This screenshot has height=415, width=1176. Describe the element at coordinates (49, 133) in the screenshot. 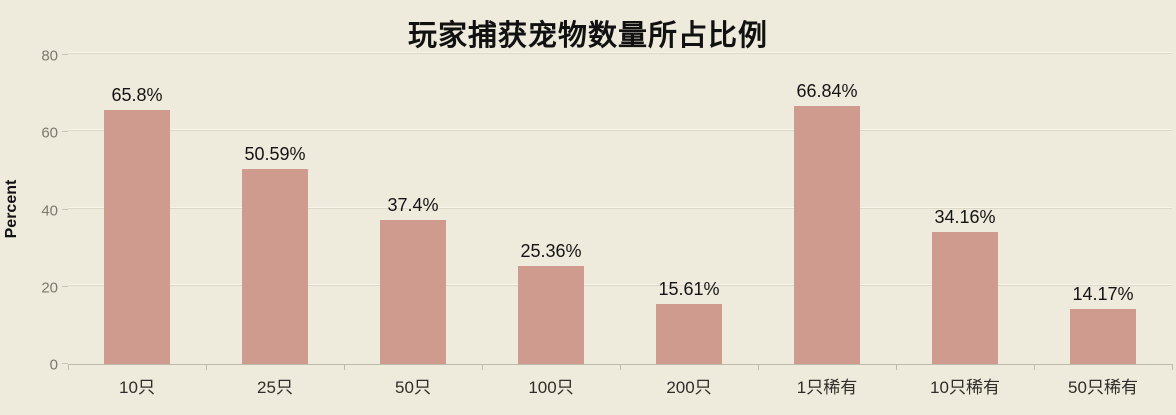

I see `y-tick-label: 60` at that location.